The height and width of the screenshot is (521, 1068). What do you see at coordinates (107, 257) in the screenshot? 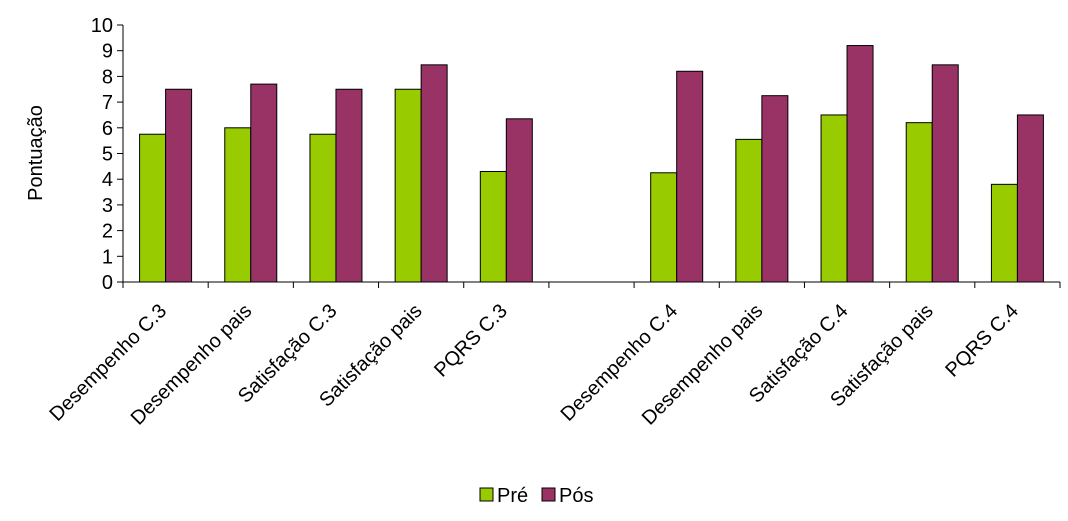
I see `y-tick-label: 1` at bounding box center [107, 257].